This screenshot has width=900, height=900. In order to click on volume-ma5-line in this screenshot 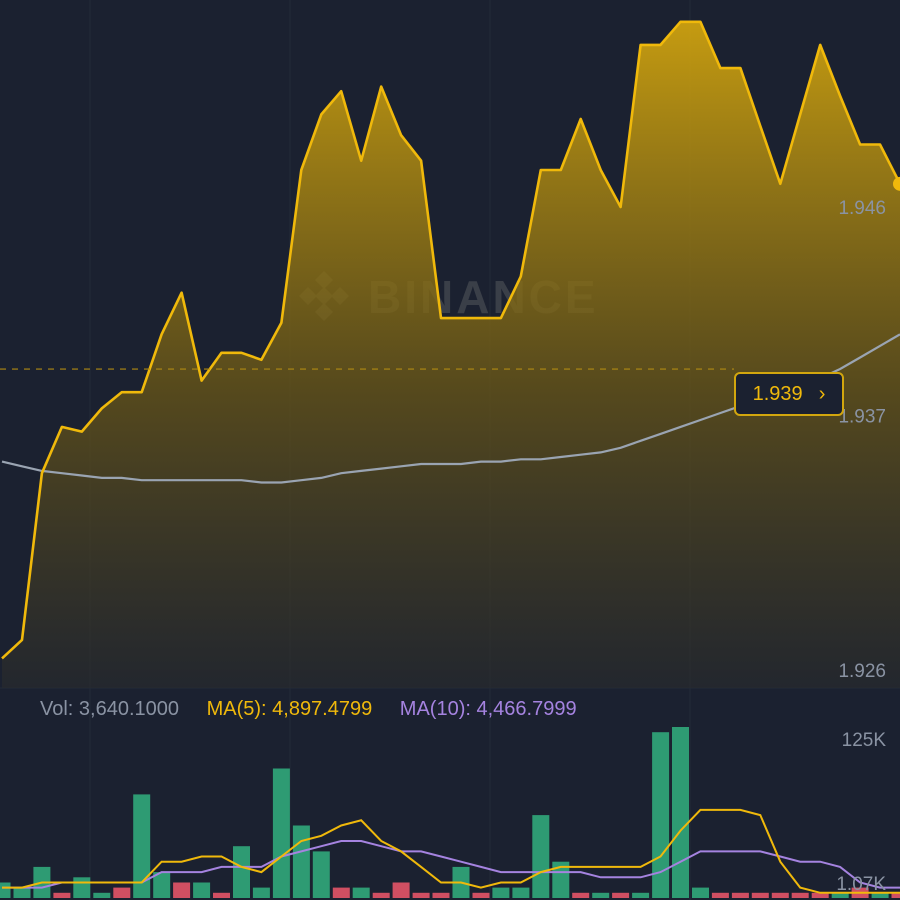, I will do `click(451, 851)`.